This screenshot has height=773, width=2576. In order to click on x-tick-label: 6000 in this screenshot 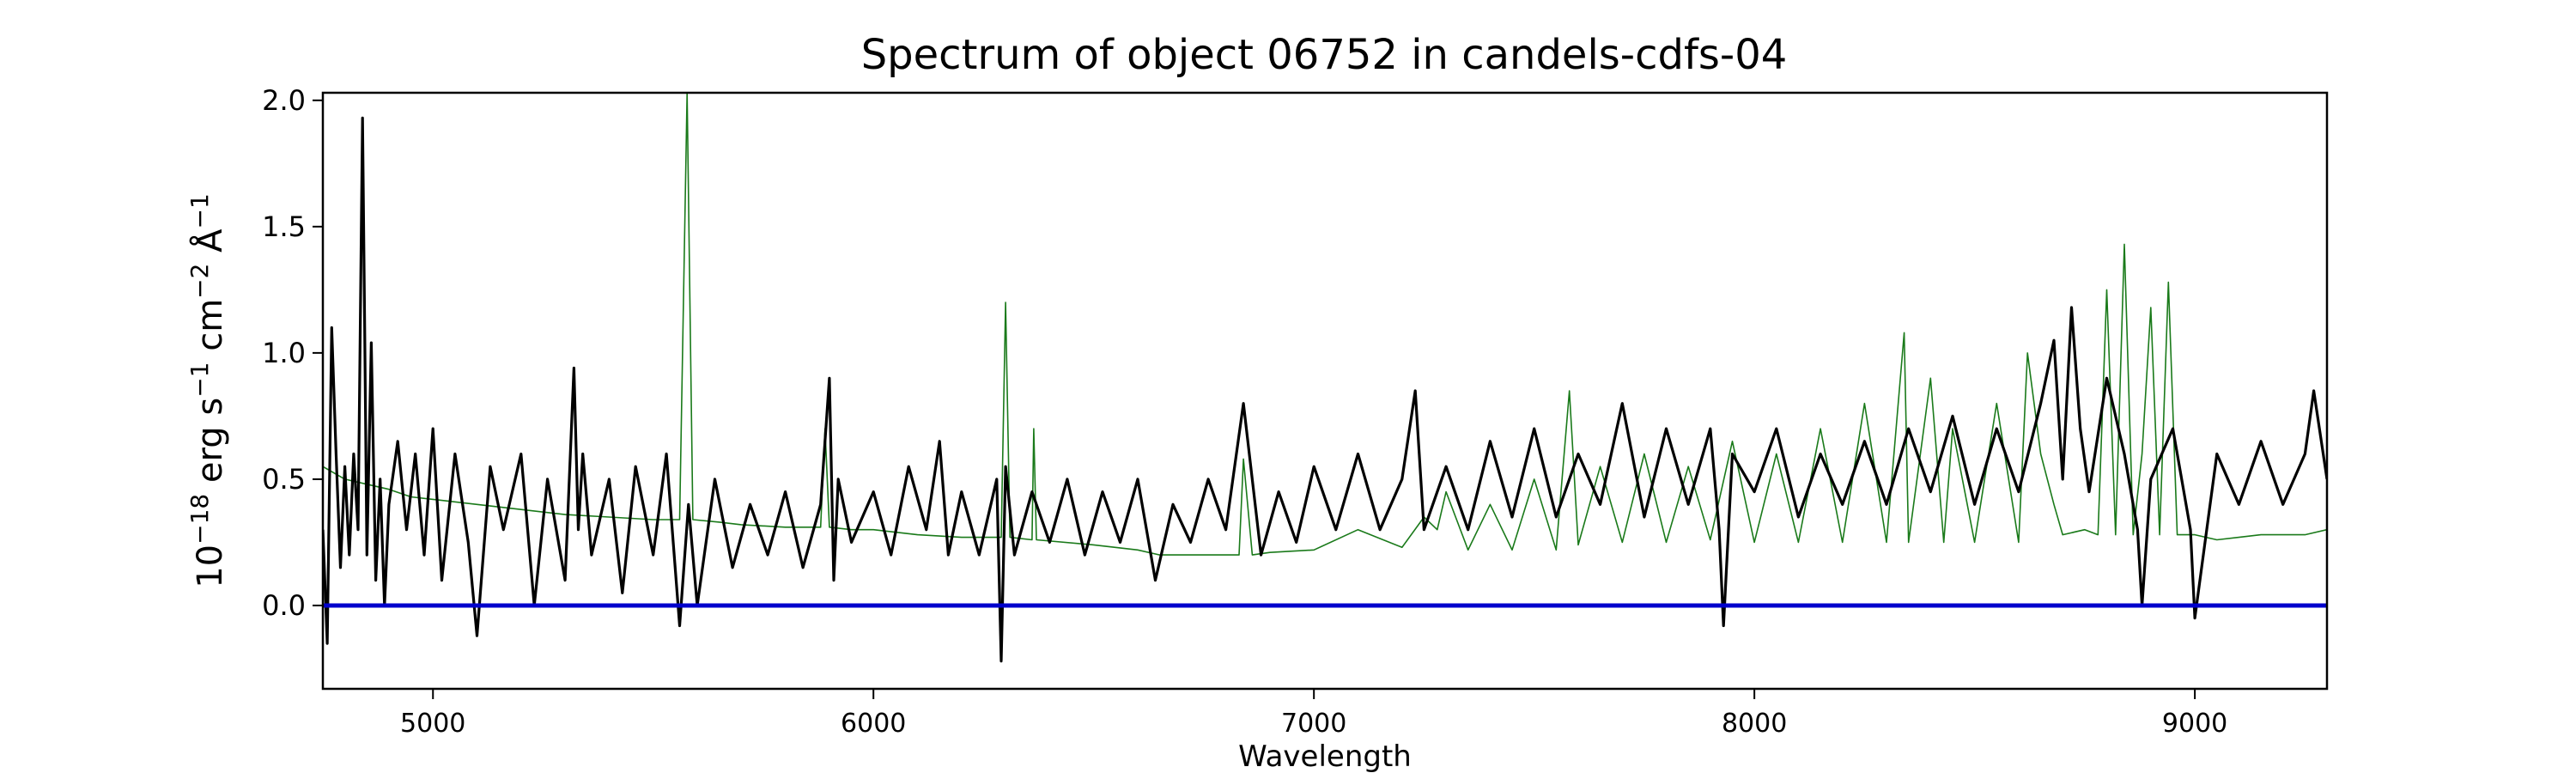, I will do `click(874, 724)`.